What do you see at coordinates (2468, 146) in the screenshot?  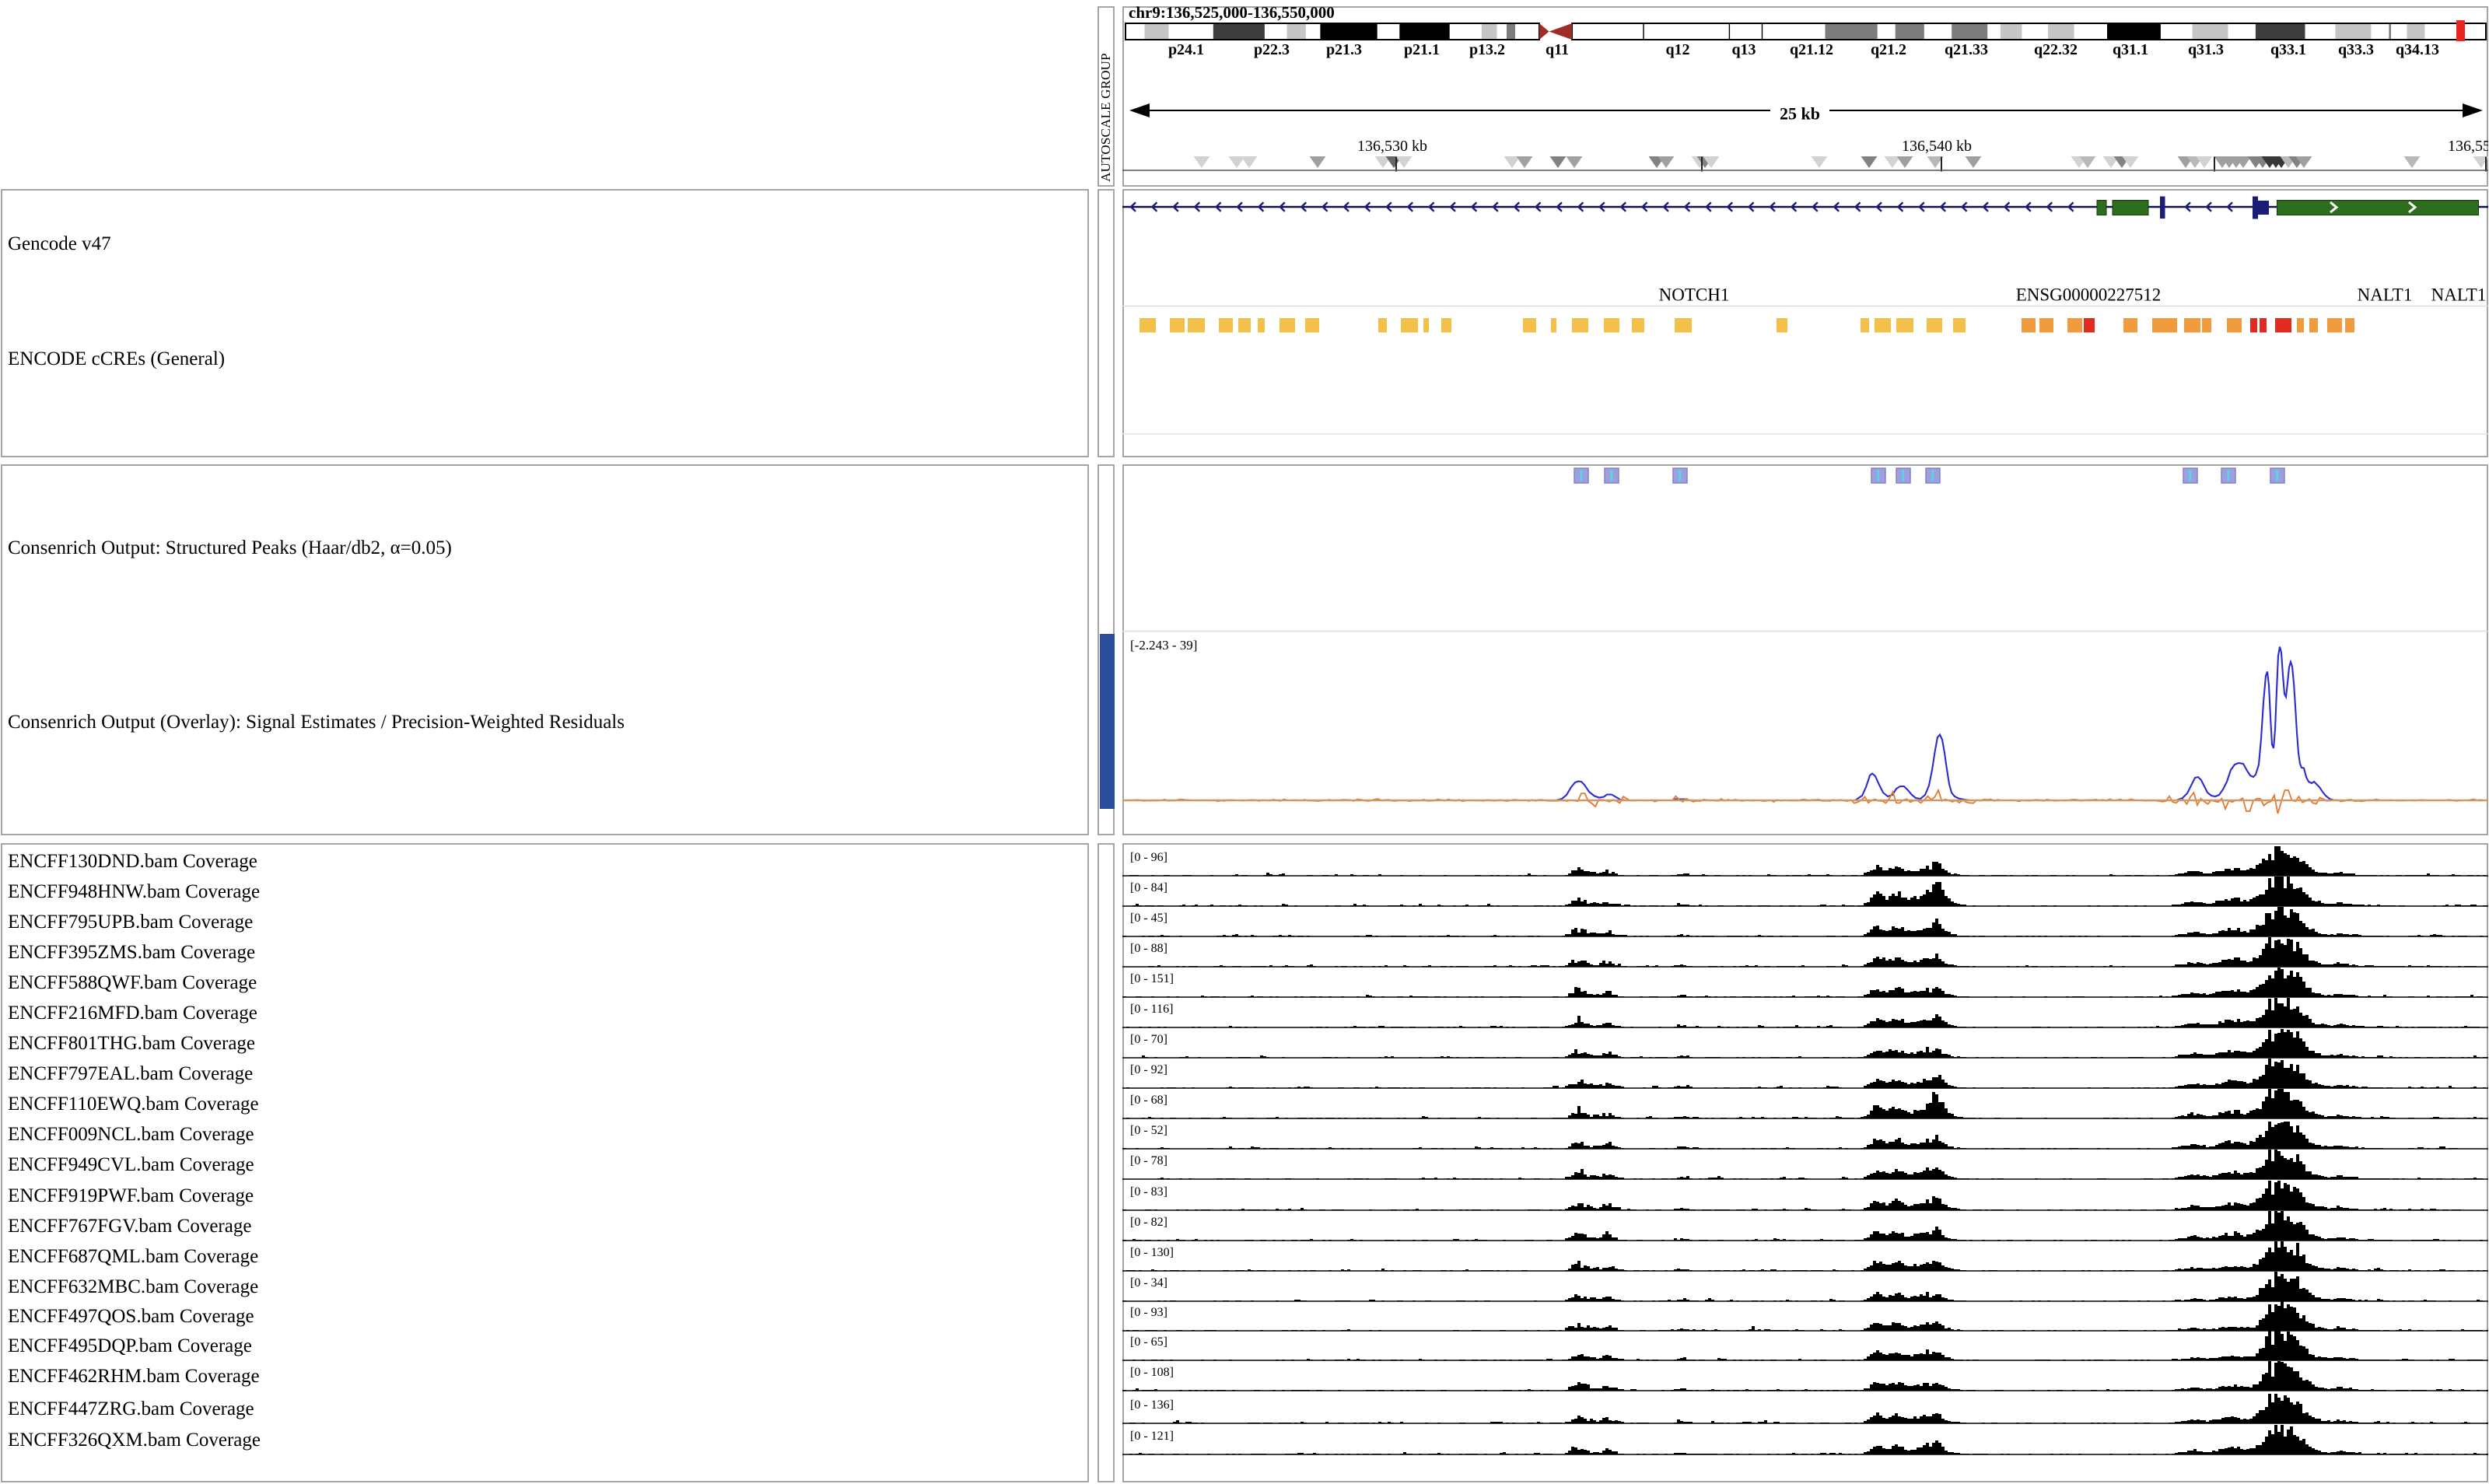 I see `svg-text: 136,55` at bounding box center [2468, 146].